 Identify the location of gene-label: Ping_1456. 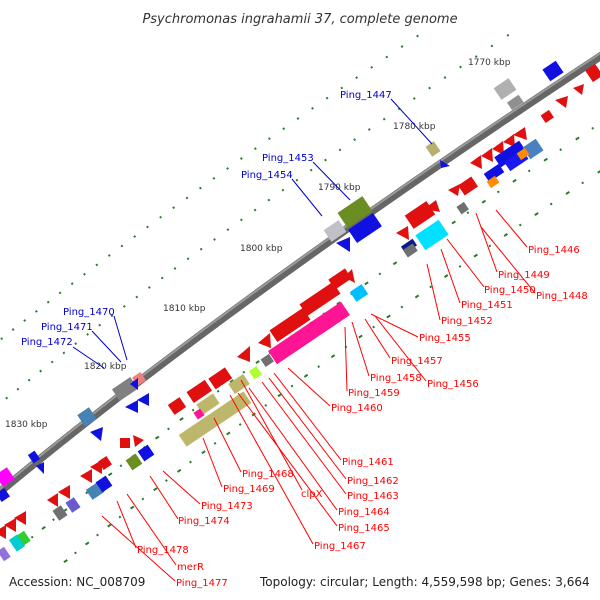
(453, 384).